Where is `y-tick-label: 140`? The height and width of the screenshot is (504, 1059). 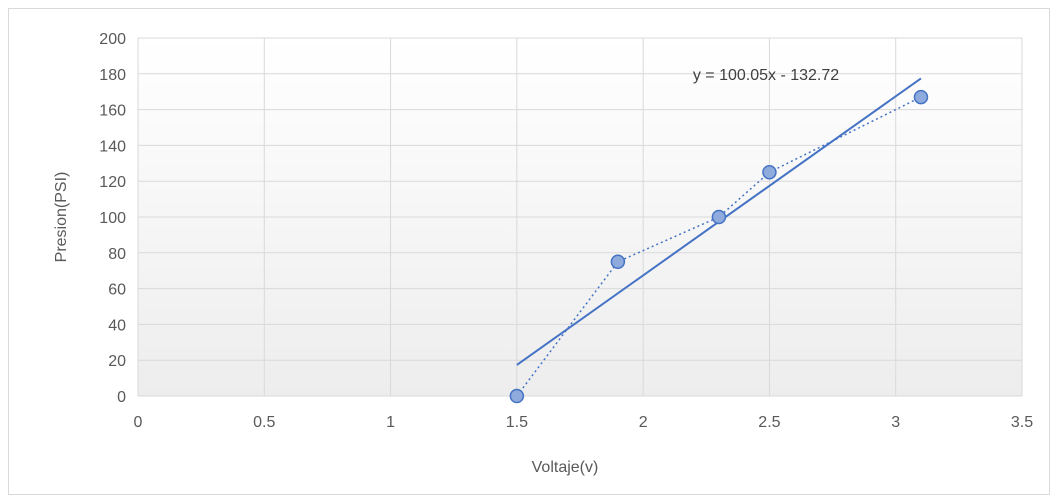 y-tick-label: 140 is located at coordinates (112, 146).